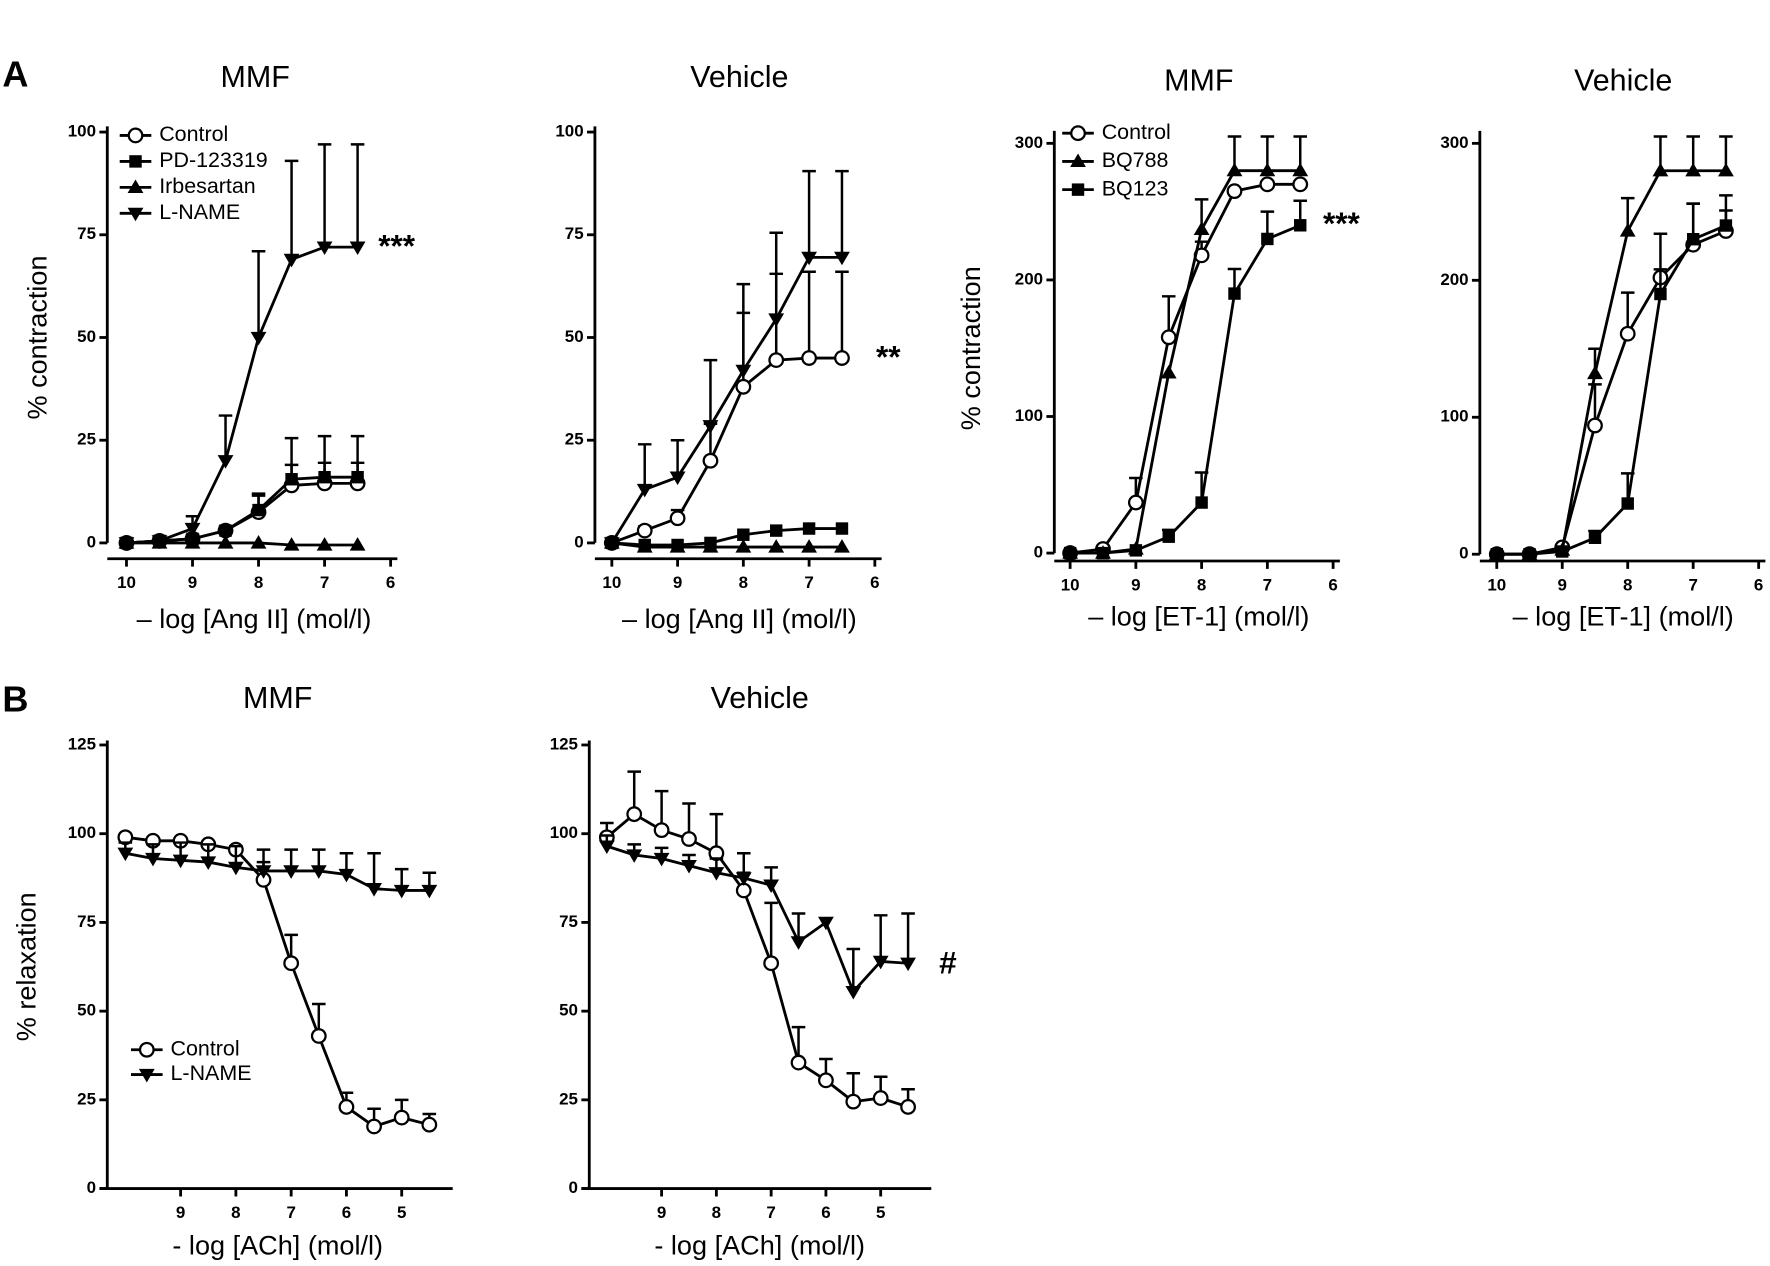  I want to click on annotation: #, so click(948, 962).